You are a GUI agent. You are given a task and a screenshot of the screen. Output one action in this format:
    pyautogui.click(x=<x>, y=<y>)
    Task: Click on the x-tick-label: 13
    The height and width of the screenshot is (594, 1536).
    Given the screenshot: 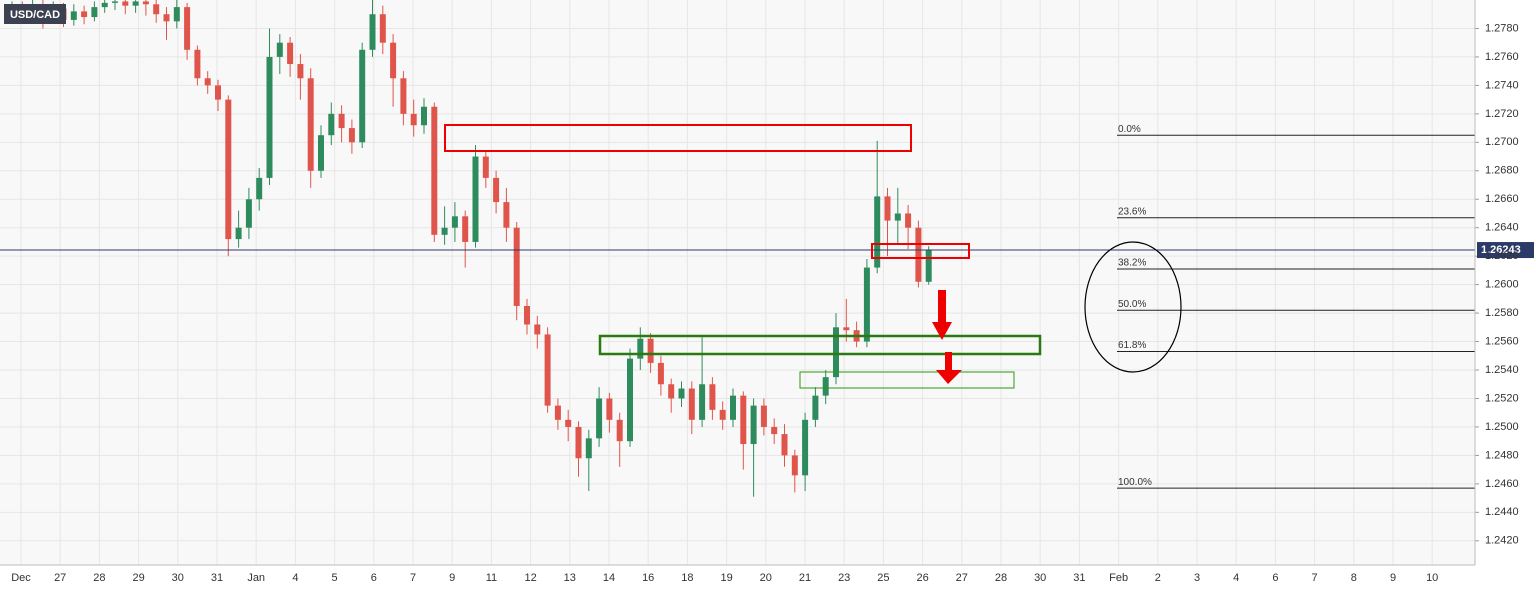 What is the action you would take?
    pyautogui.click(x=570, y=578)
    